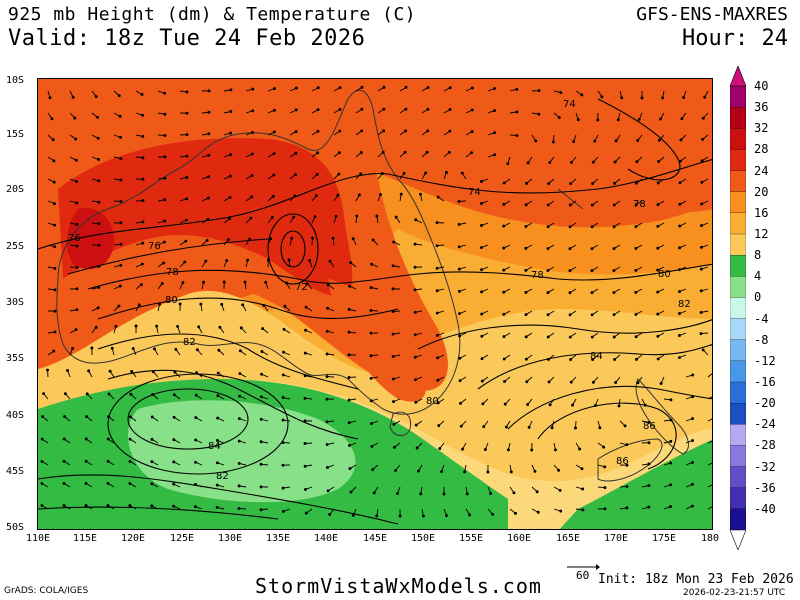 The image size is (800, 600). Describe the element at coordinates (761, 212) in the screenshot. I see `colorbar-label: 16` at that location.